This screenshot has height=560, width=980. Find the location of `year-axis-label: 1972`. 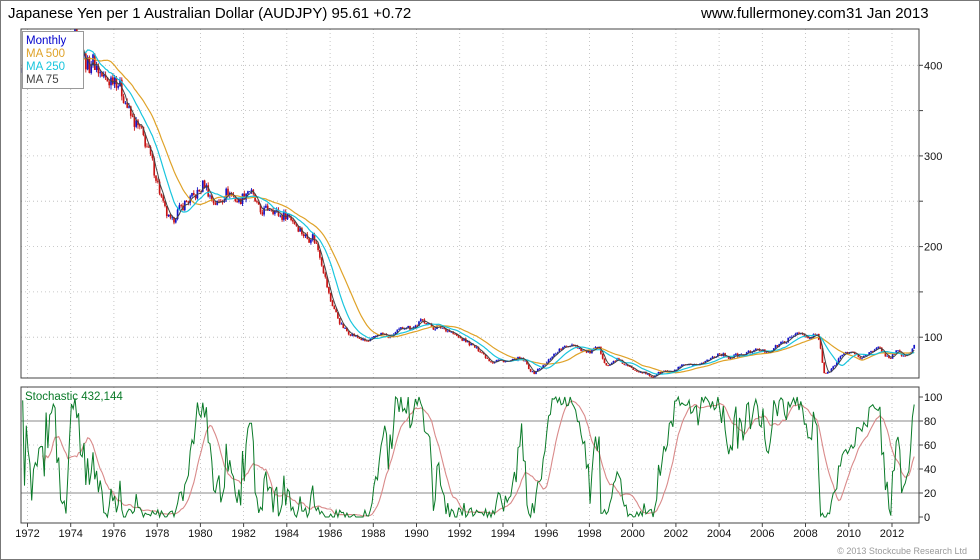

year-axis-label: 1972 is located at coordinates (27, 534).